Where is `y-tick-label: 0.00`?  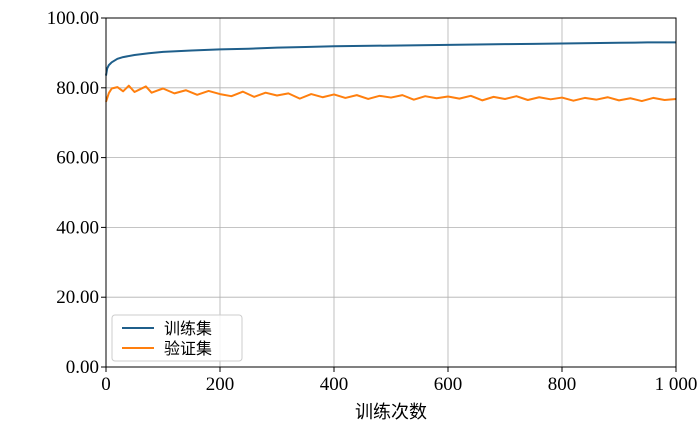 y-tick-label: 0.00 is located at coordinates (82, 367).